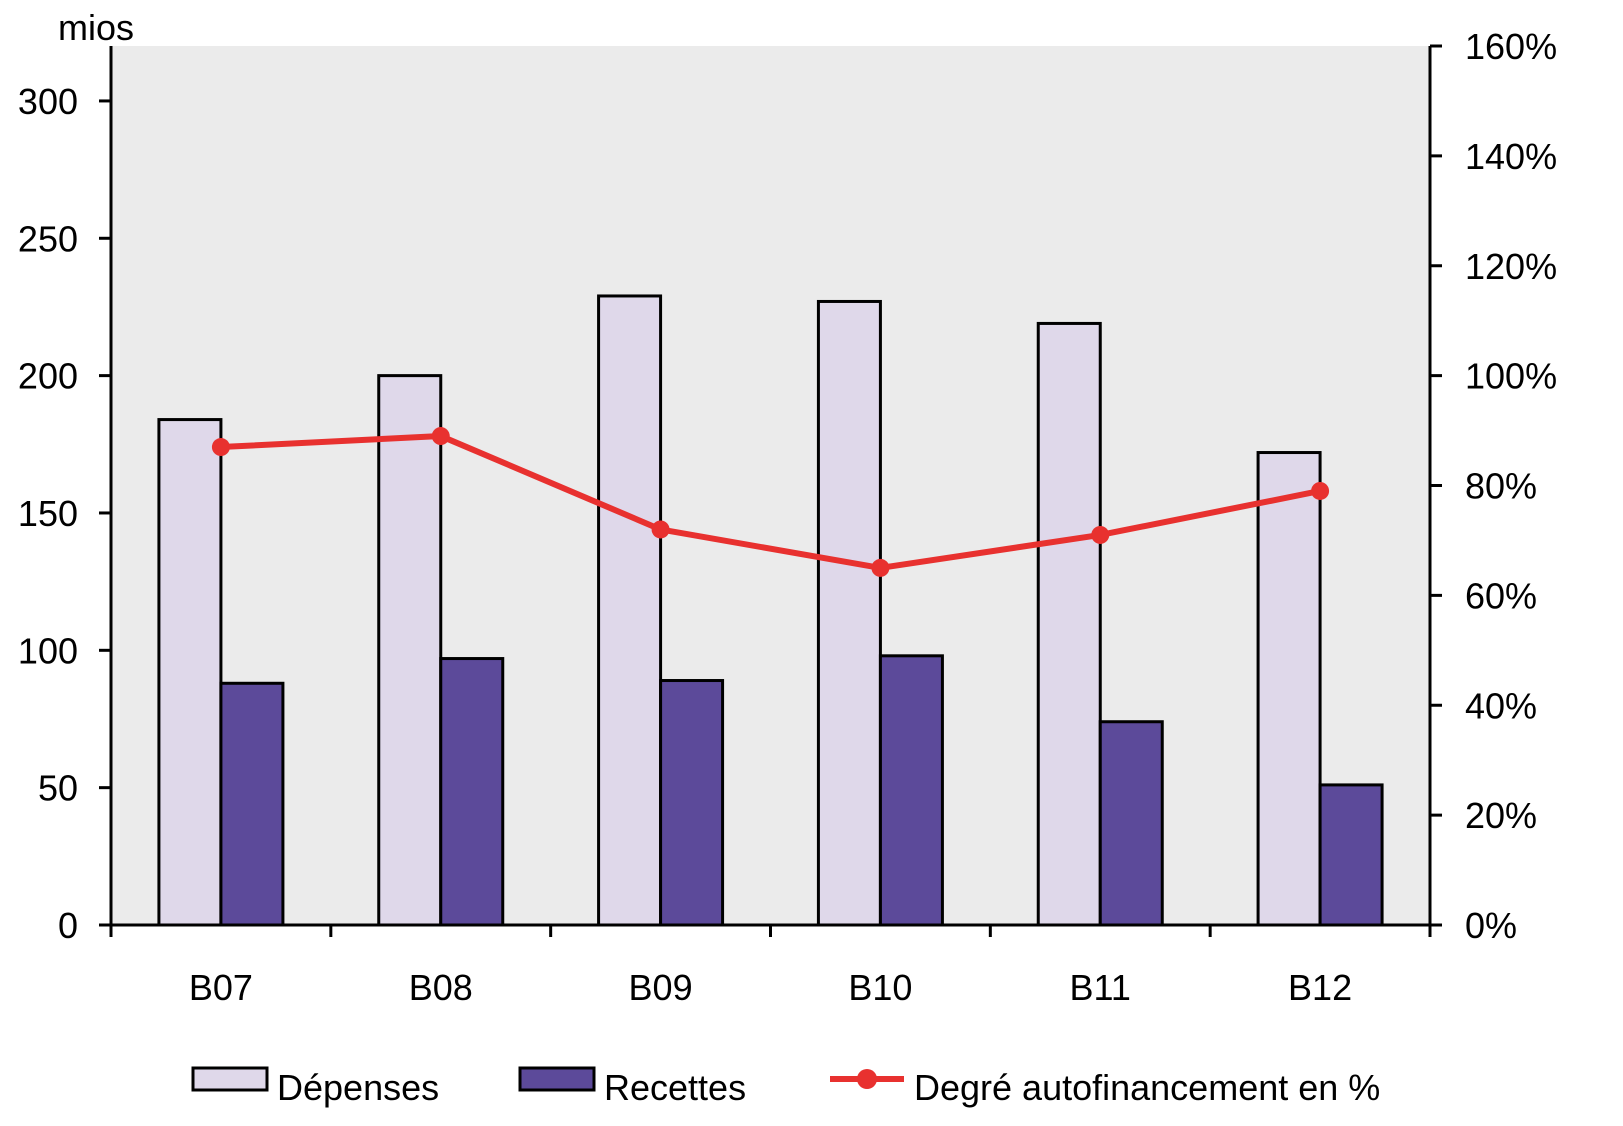  What do you see at coordinates (410, 650) in the screenshot?
I see `bar-d-penses-b08` at bounding box center [410, 650].